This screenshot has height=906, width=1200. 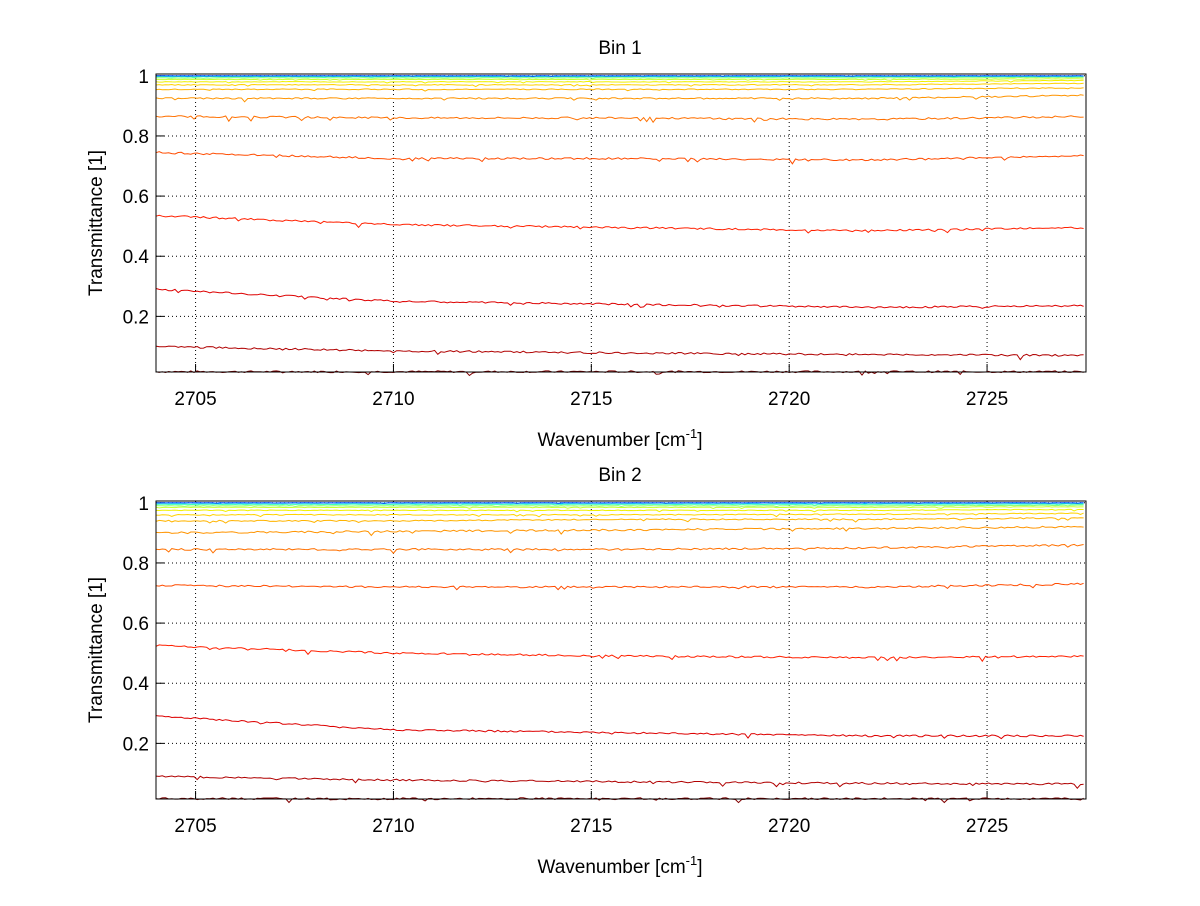 I want to click on chart-title: Bin 1, so click(x=619, y=48).